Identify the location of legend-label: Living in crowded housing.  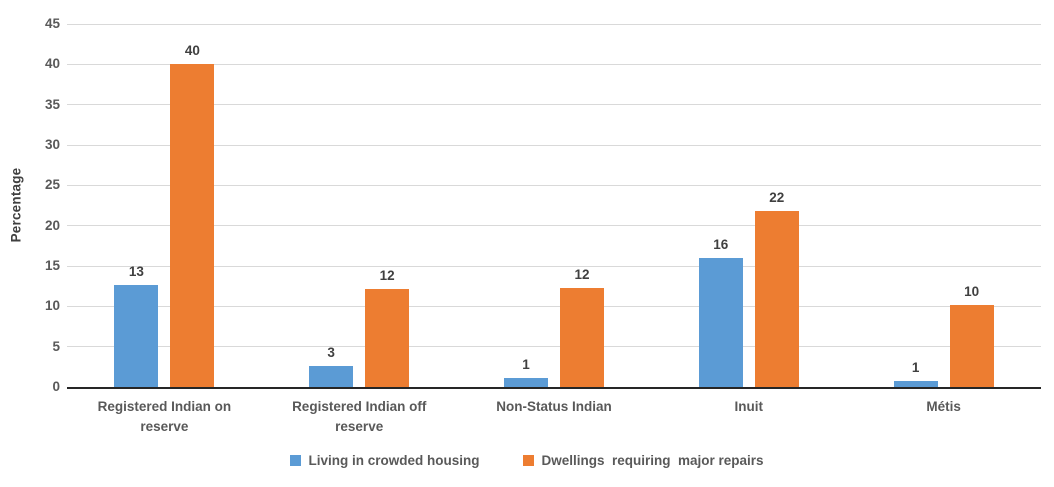
(394, 460).